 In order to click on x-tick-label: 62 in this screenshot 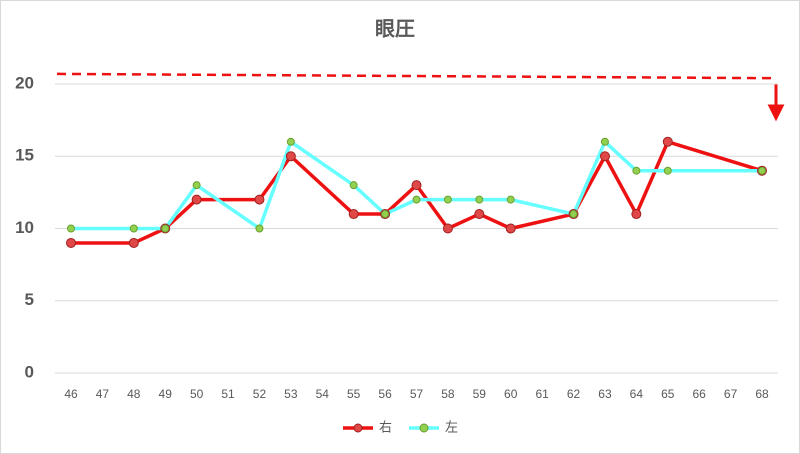, I will do `click(574, 394)`.